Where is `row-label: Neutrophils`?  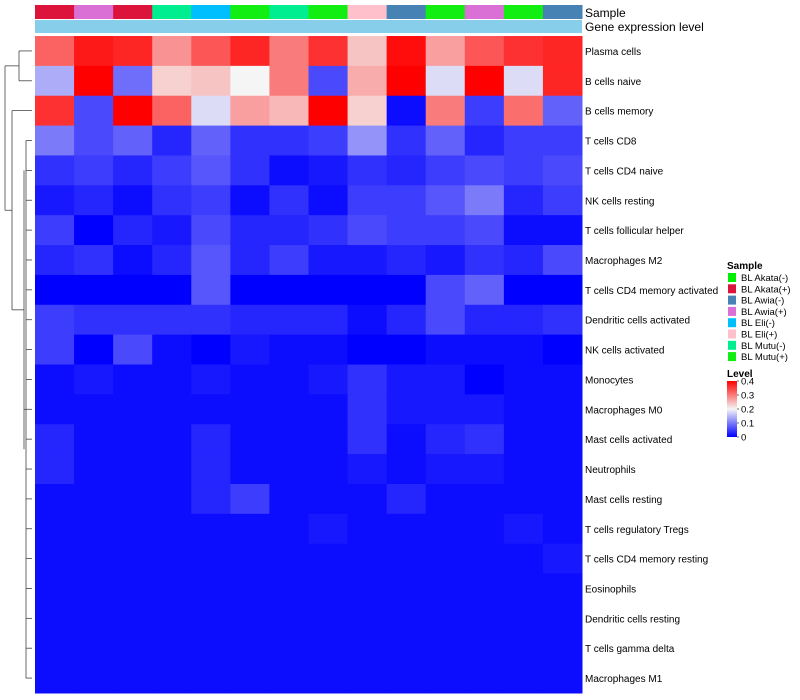
row-label: Neutrophils is located at coordinates (610, 470).